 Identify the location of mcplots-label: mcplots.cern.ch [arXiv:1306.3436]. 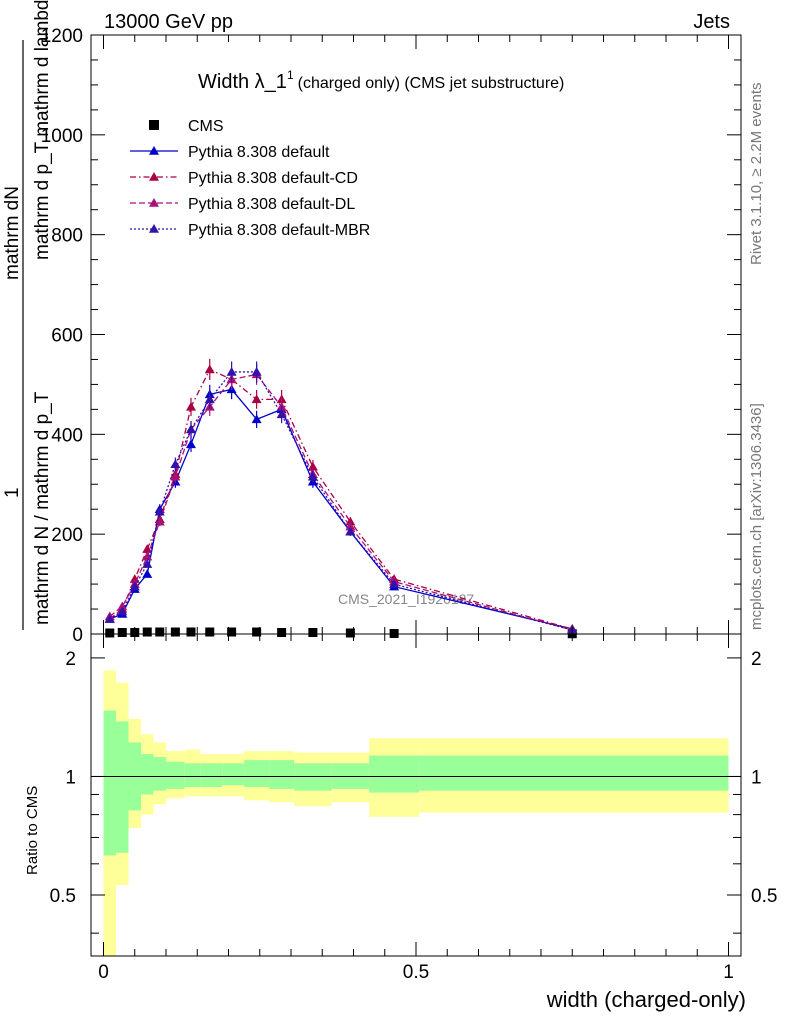
(756, 516).